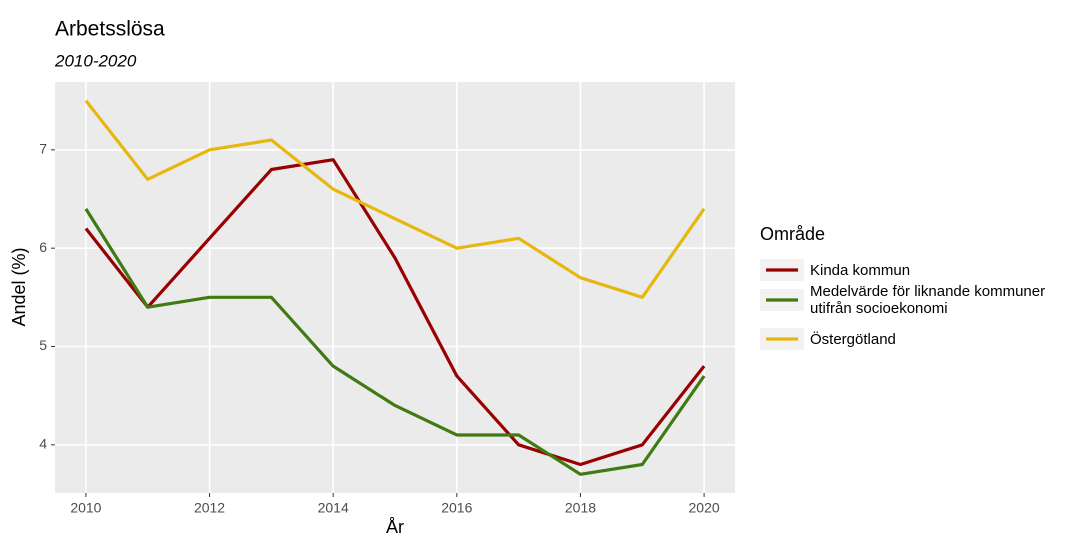  What do you see at coordinates (792, 234) in the screenshot?
I see `legend-title: Område` at bounding box center [792, 234].